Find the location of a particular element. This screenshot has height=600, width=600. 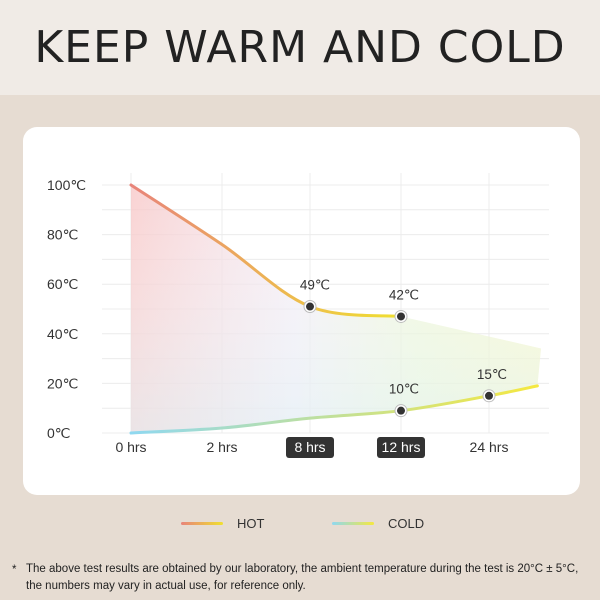

y-tick-label: 80℃ is located at coordinates (62, 235).